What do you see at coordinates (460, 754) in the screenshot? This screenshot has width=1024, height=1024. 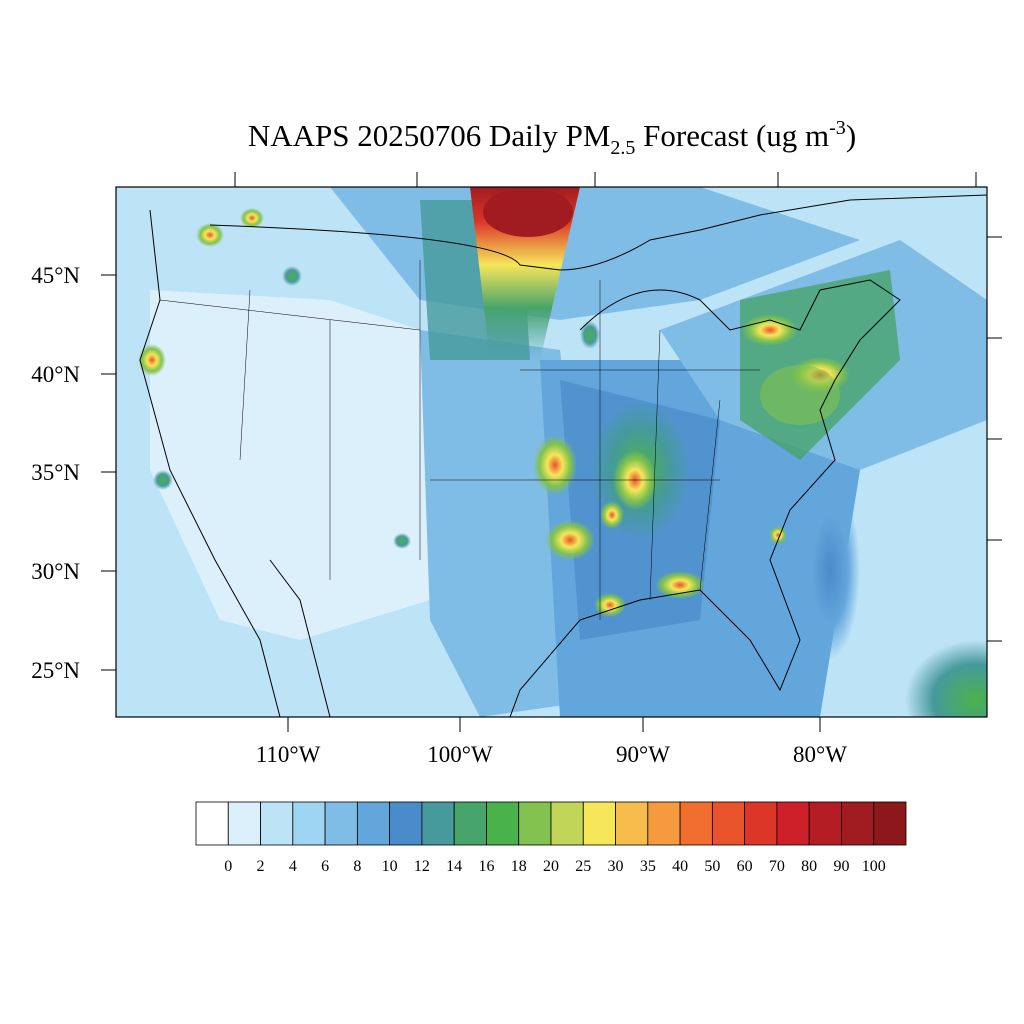 I see `lon-label: 100°W` at bounding box center [460, 754].